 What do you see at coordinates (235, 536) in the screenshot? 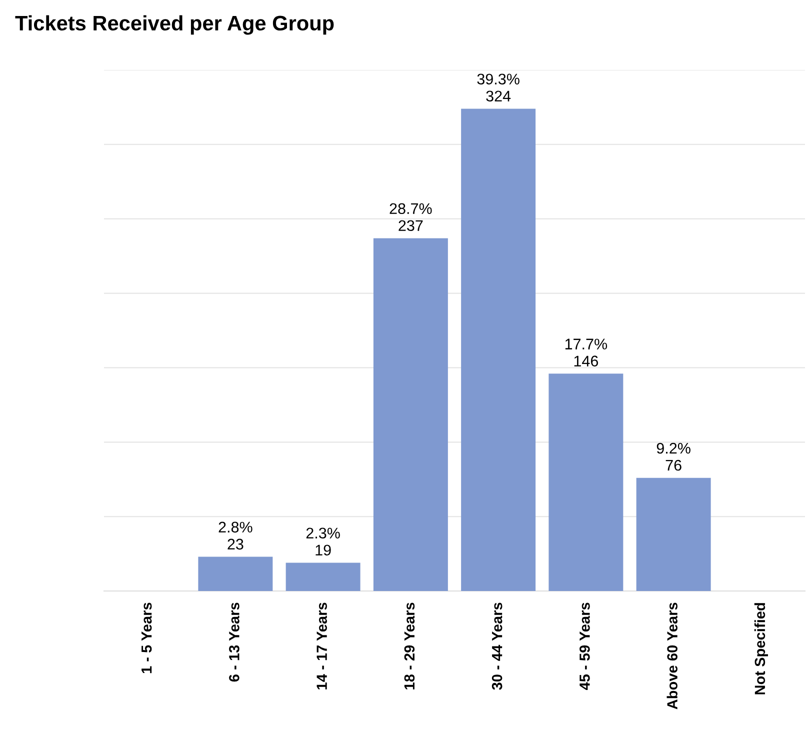
I see `data-label: 2.8% 23` at bounding box center [235, 536].